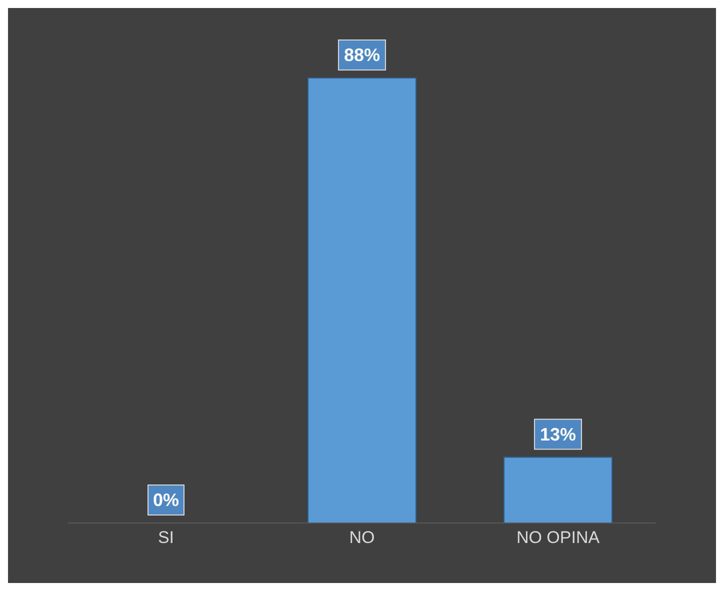 This screenshot has width=724, height=591. Describe the element at coordinates (166, 538) in the screenshot. I see `x-tick-label: SI` at that location.